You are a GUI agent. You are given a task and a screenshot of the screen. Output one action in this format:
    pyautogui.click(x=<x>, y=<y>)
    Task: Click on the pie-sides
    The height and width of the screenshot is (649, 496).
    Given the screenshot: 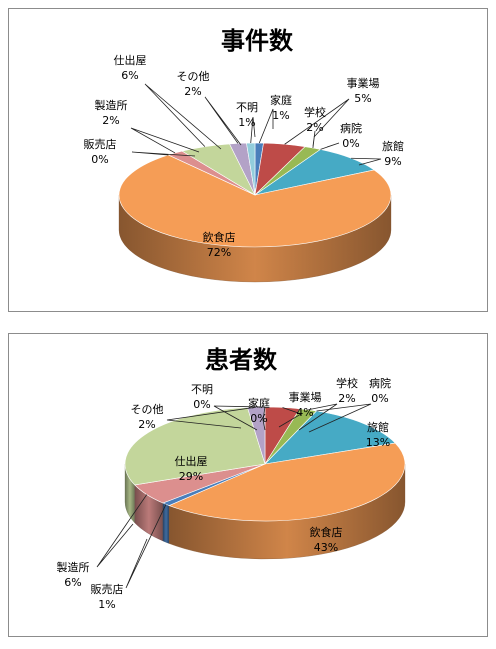 What is the action you would take?
    pyautogui.click(x=265, y=511)
    